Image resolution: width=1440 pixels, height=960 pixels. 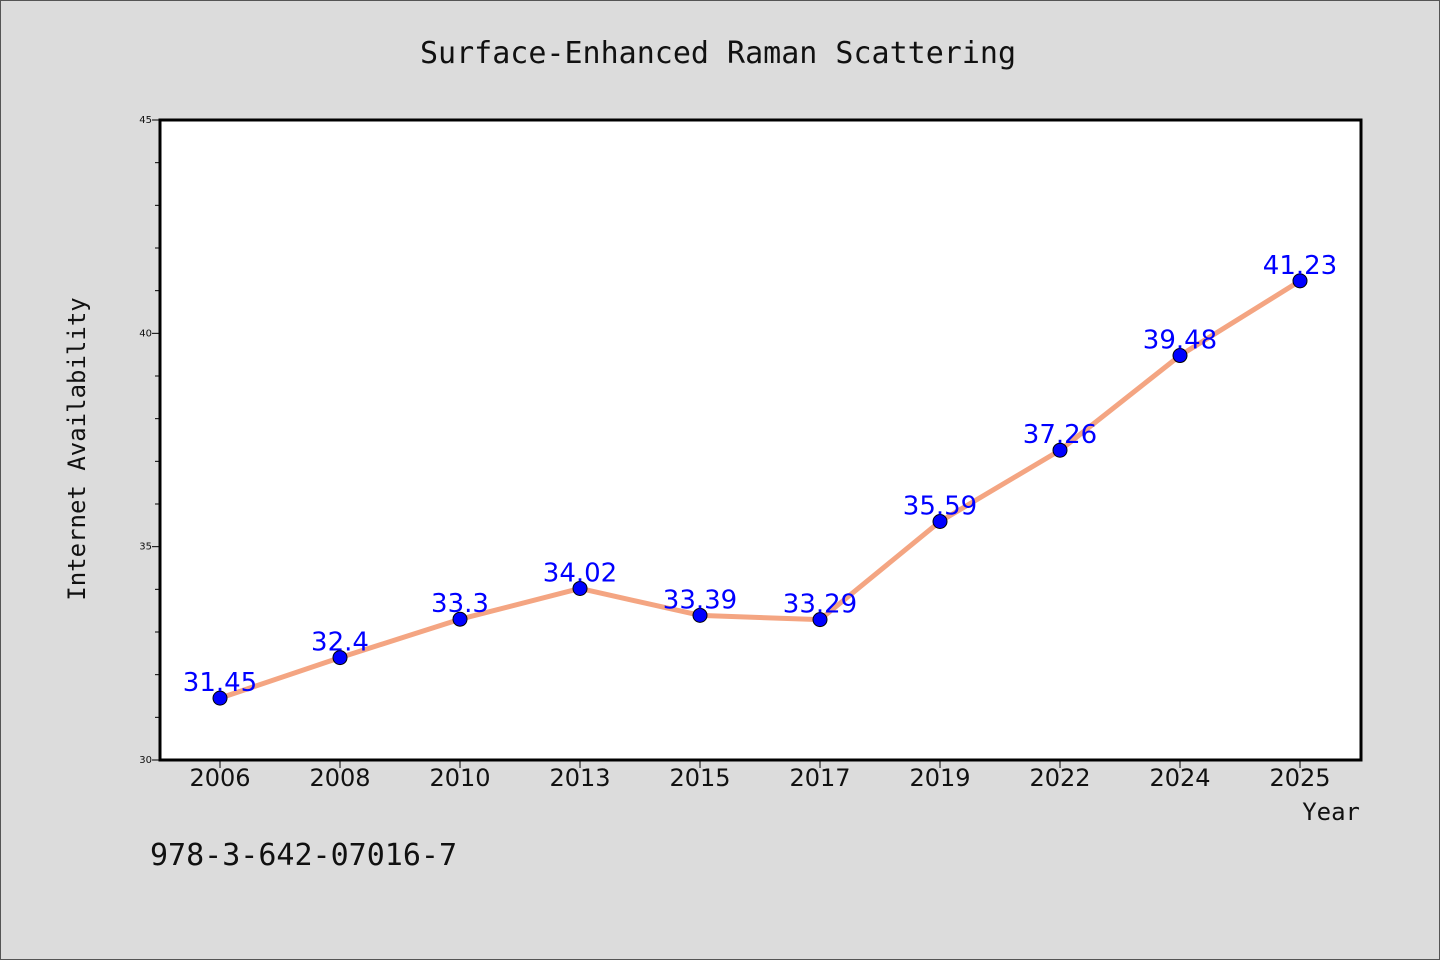 I want to click on data-label: 34.02, so click(x=580, y=573).